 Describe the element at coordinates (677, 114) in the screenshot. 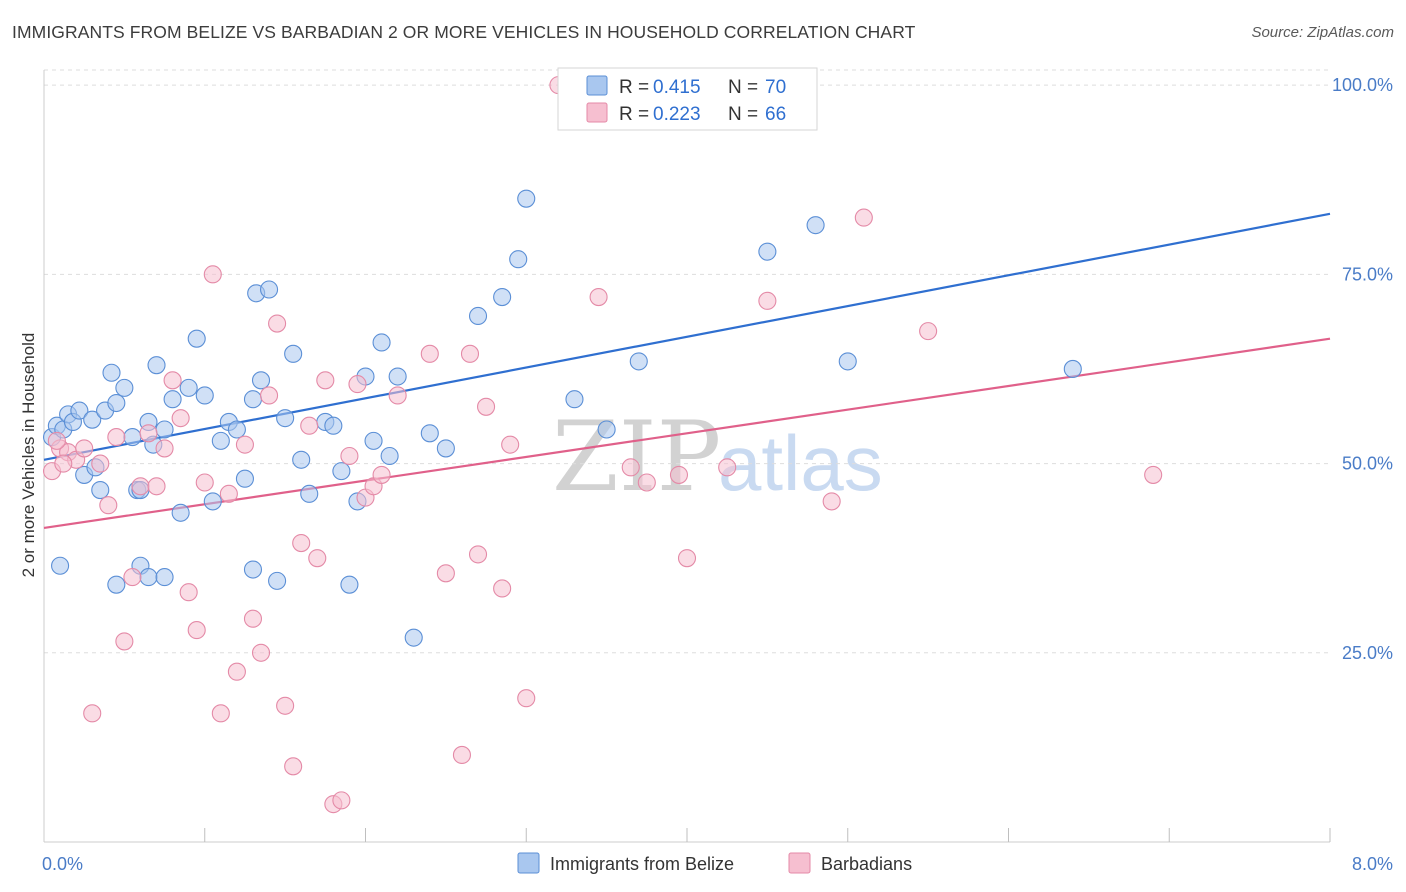

I see `legend-r-value-2: 0.223` at that location.